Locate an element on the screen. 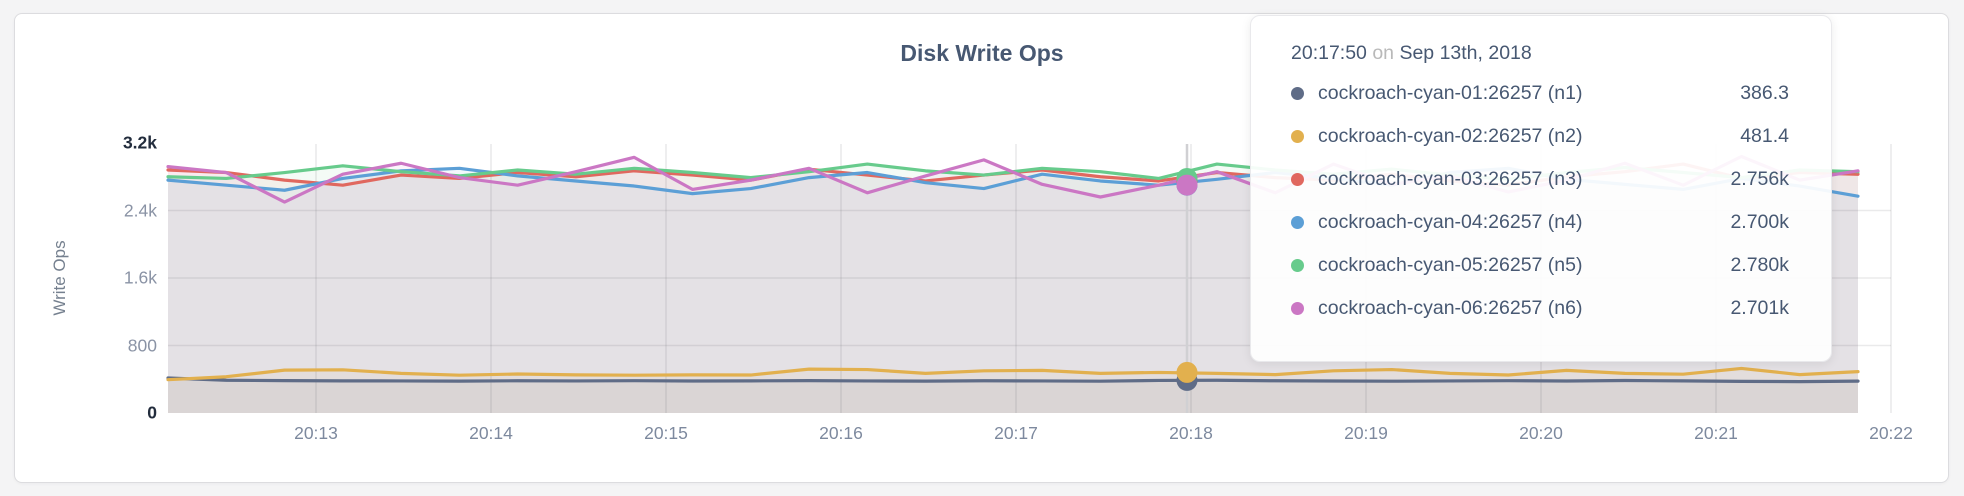  y-tick-label: 3.2k is located at coordinates (139, 142).